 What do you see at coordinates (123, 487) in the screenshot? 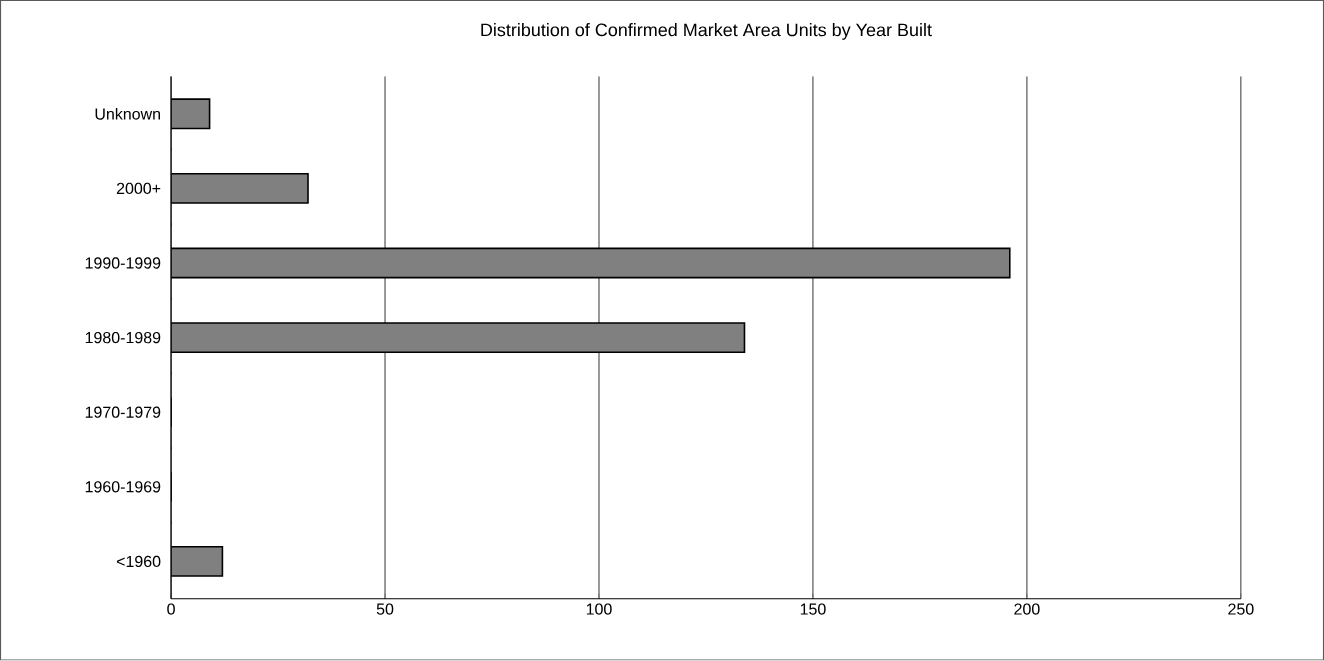
I see `y-tick-label: 1960-1969` at bounding box center [123, 487].